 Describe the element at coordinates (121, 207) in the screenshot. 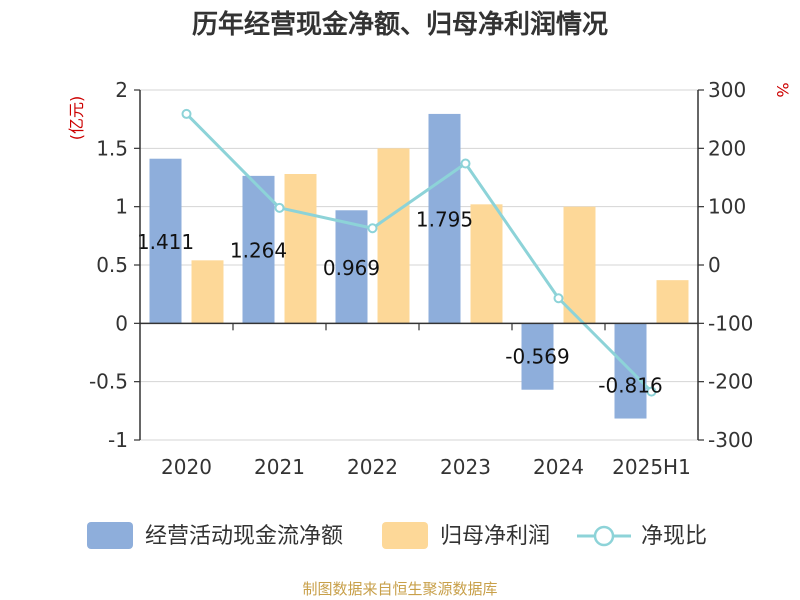

I see `left-tick-label: 1` at that location.